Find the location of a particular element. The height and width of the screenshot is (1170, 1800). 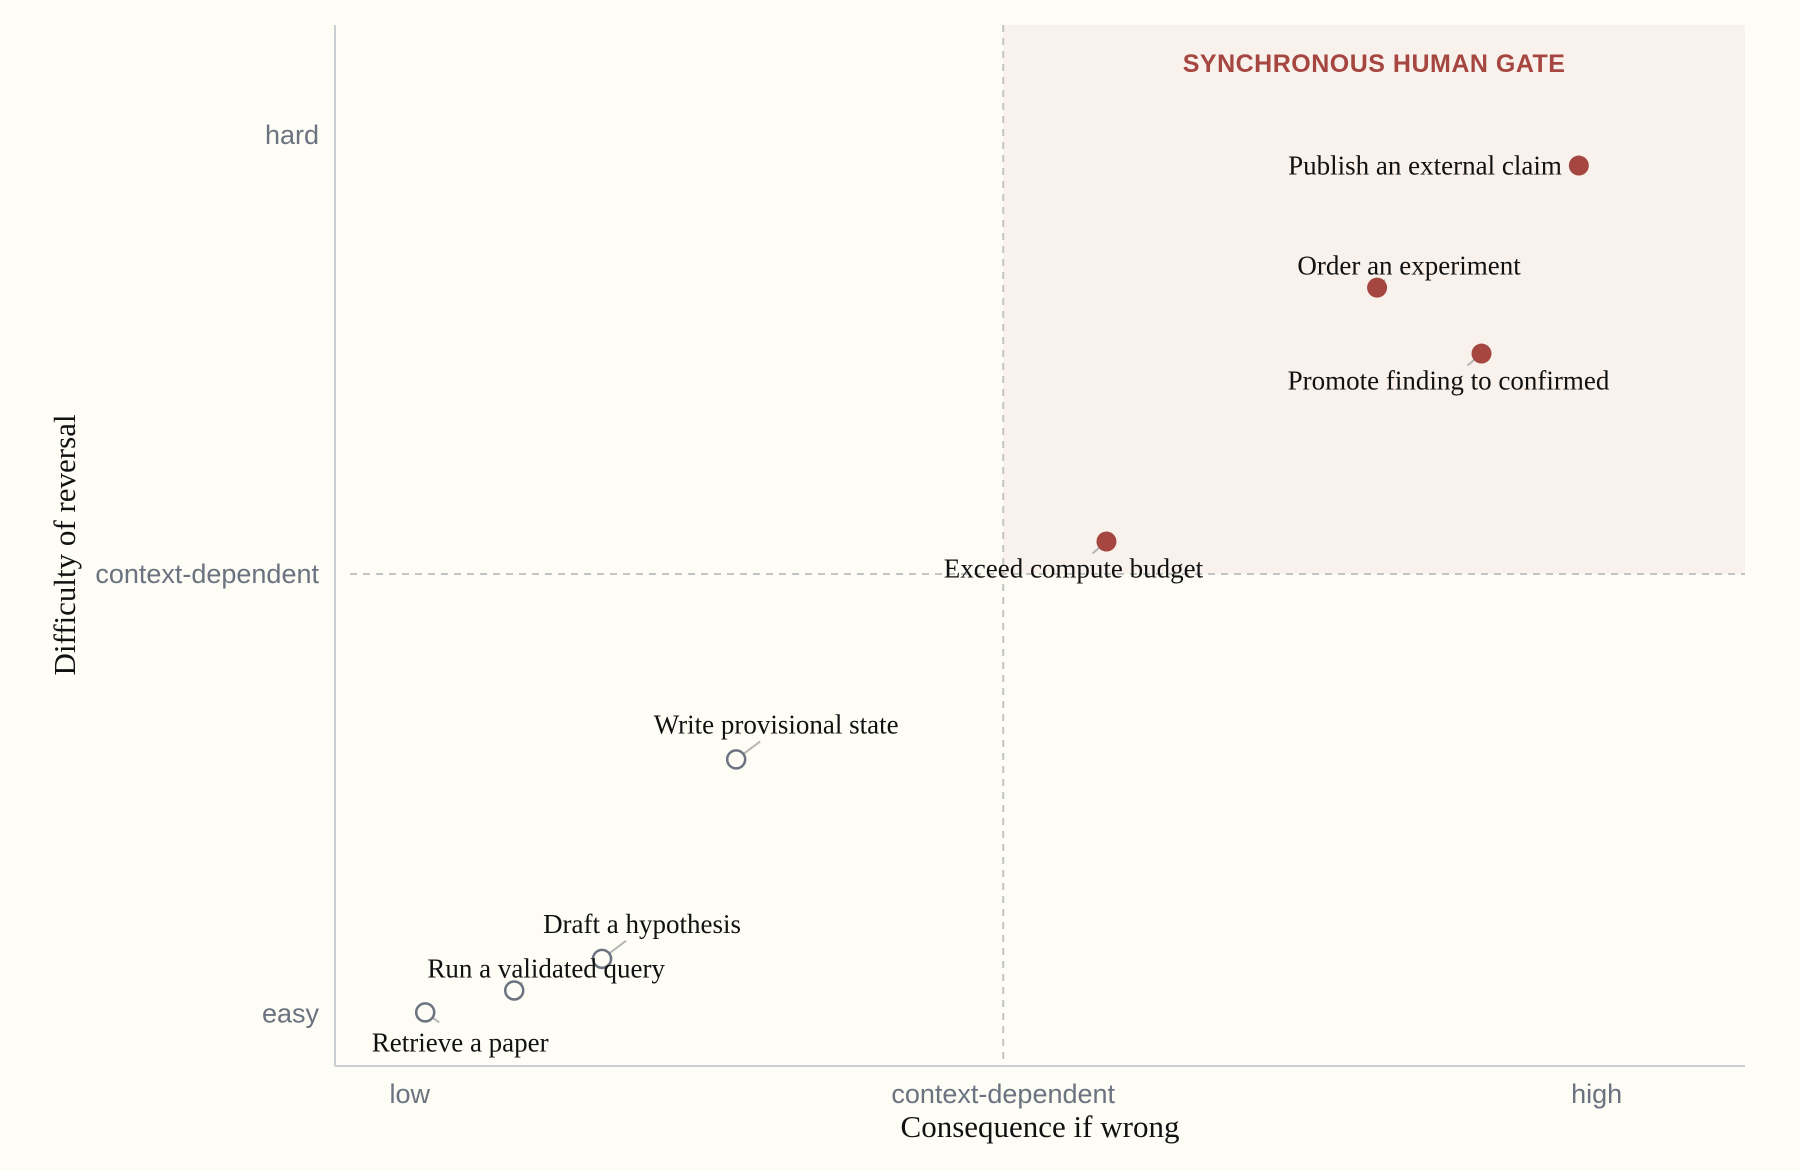

y-axis-title: Difficulty of reversal is located at coordinates (64, 544).